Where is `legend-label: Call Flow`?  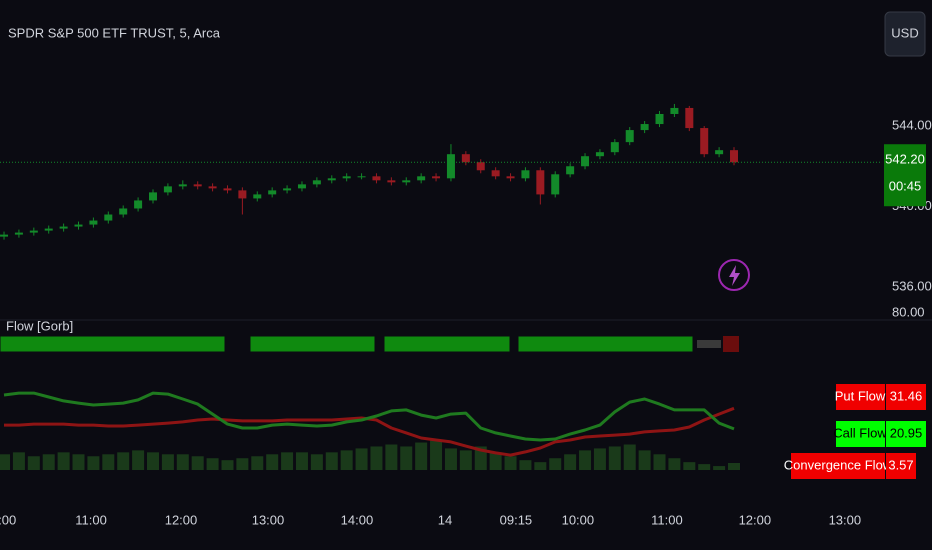
legend-label: Call Flow is located at coordinates (860, 432).